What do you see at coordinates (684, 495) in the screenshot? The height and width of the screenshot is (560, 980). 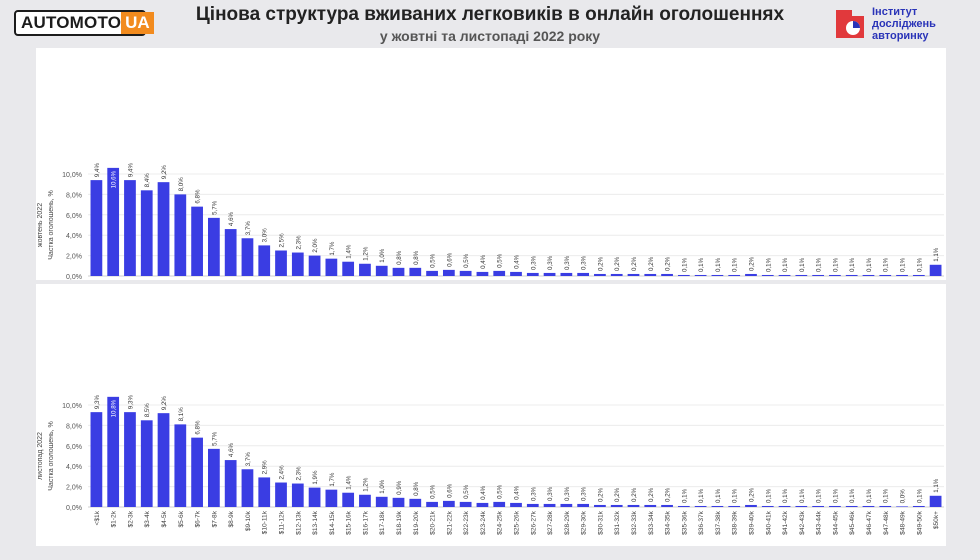 I see `value-label-nov-35: 0,1%` at bounding box center [684, 495].